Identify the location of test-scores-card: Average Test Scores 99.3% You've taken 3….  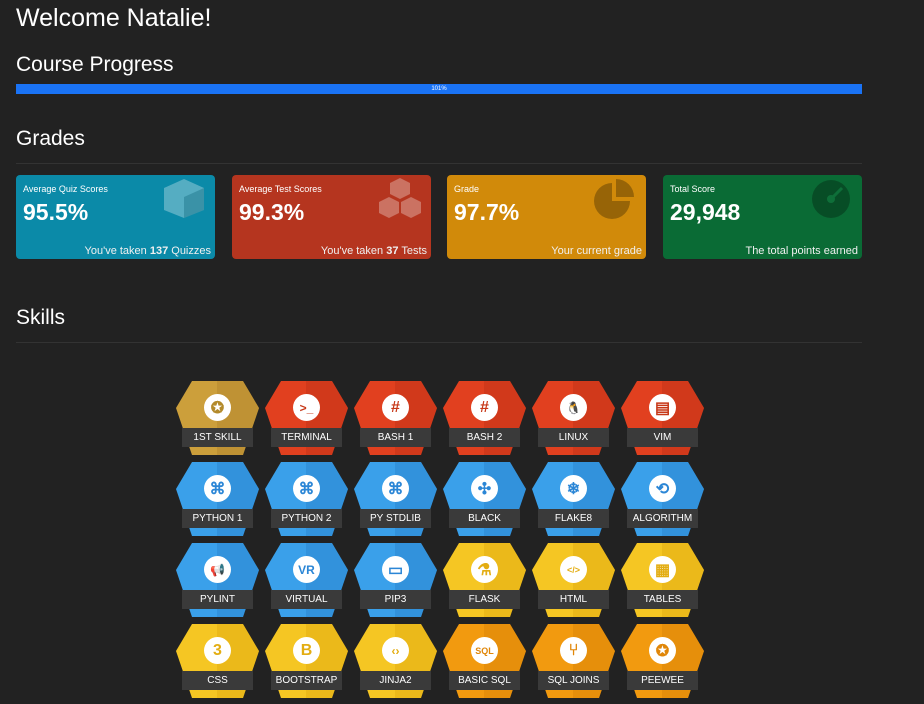
(331, 217).